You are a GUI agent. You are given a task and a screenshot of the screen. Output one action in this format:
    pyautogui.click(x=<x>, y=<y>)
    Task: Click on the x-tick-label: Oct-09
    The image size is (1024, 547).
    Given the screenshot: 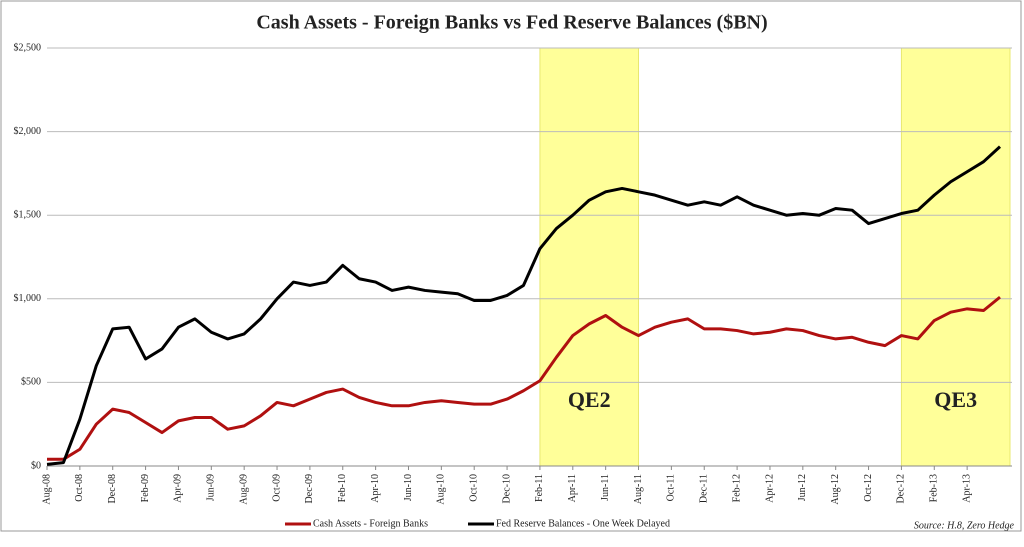 What is the action you would take?
    pyautogui.click(x=276, y=488)
    